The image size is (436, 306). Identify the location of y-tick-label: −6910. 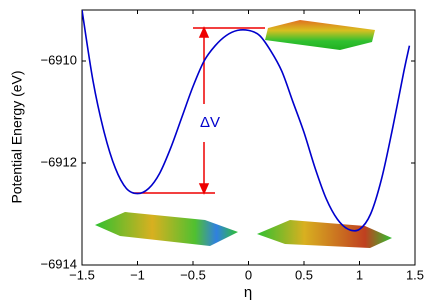
(58, 59).